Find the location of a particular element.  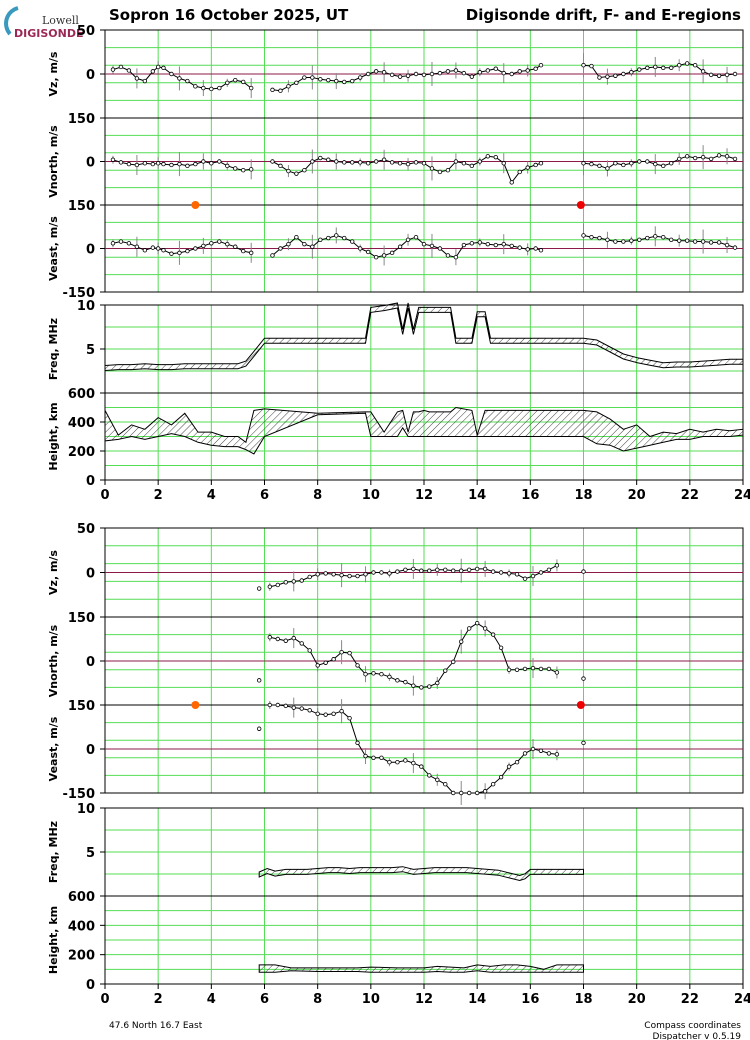

tick-label-x: 16 is located at coordinates (530, 495).